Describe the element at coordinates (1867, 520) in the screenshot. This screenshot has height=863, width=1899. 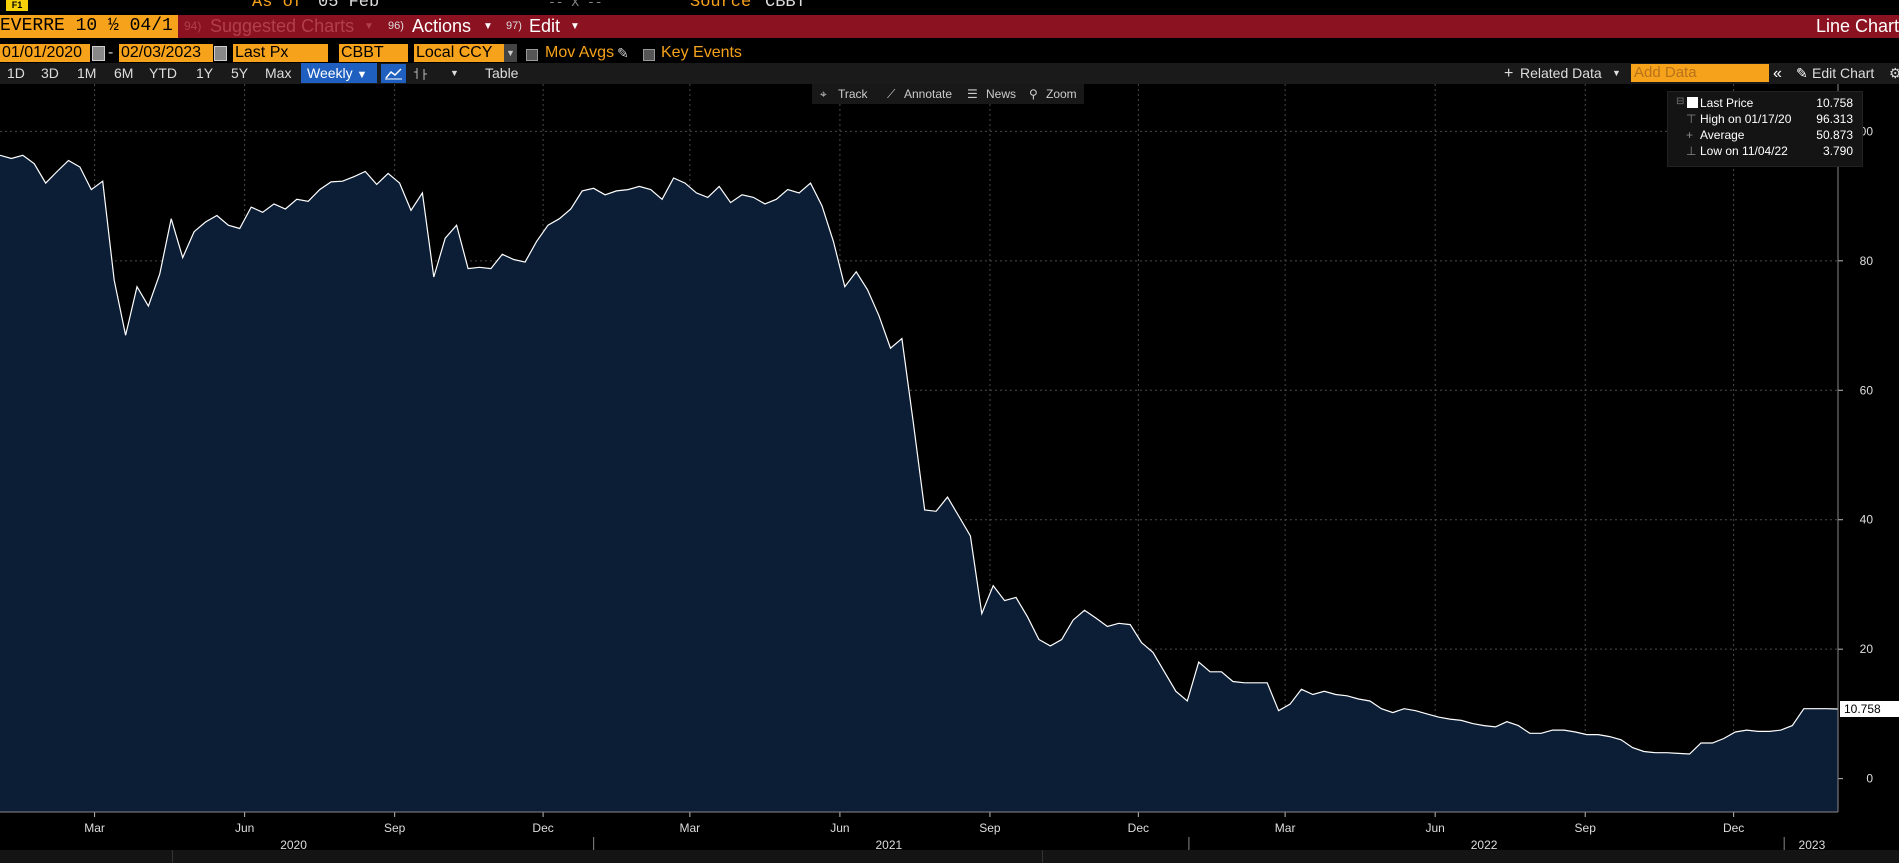
I see `y-tick-label: 40` at that location.